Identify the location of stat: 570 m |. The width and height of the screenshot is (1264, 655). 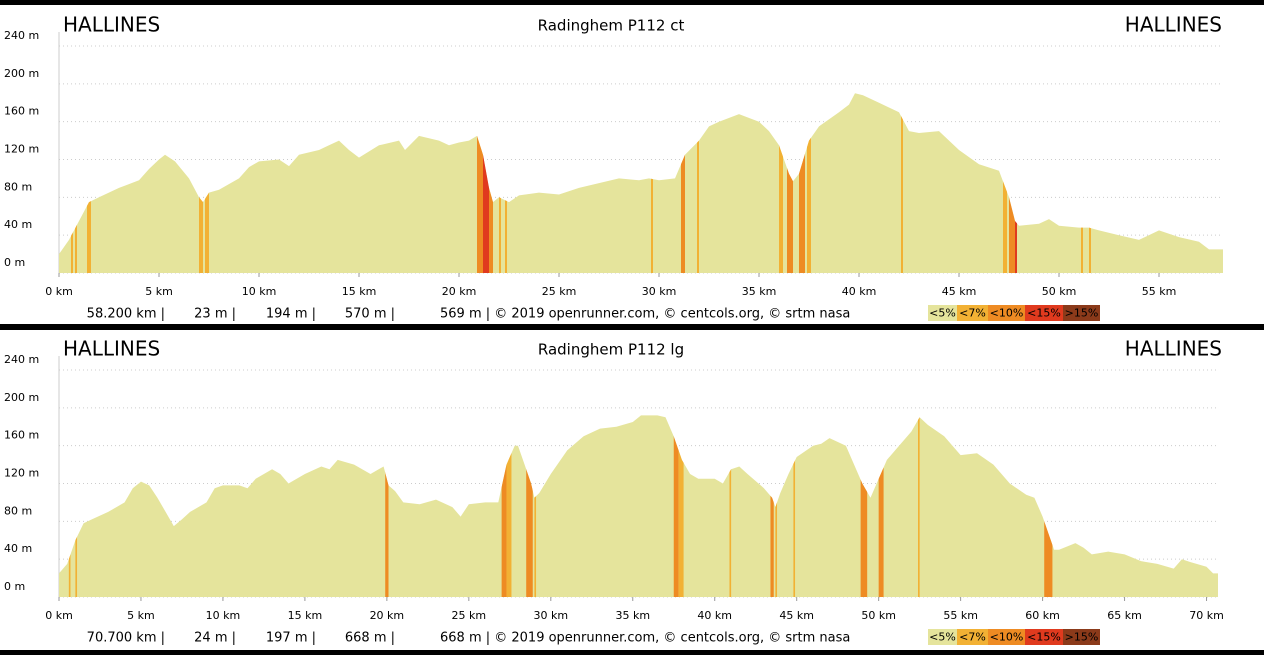
(370, 314).